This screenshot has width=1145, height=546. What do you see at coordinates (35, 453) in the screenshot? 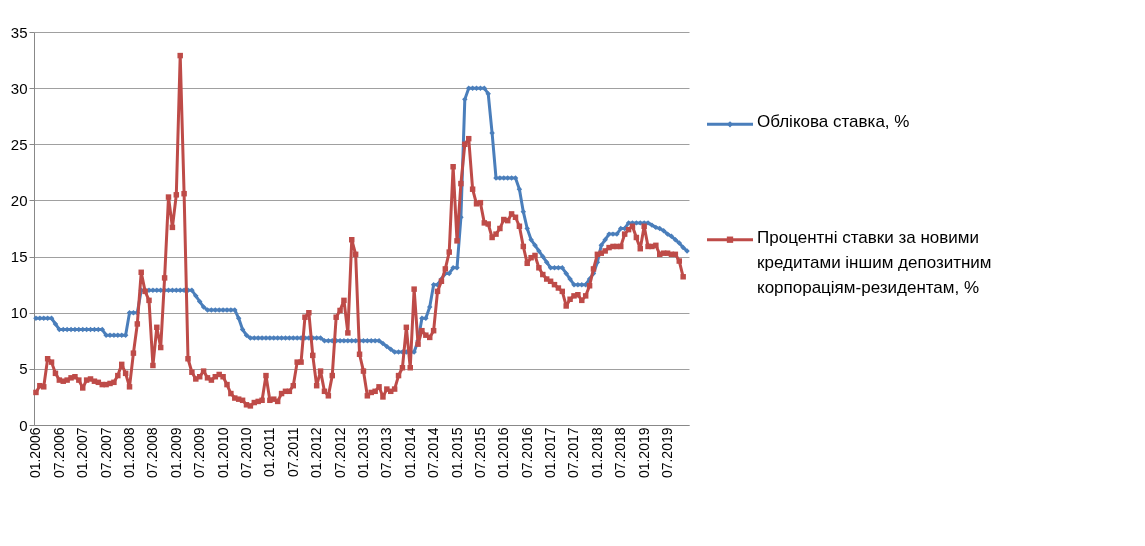
I see `x-tick-label: 01.2006` at bounding box center [35, 453].